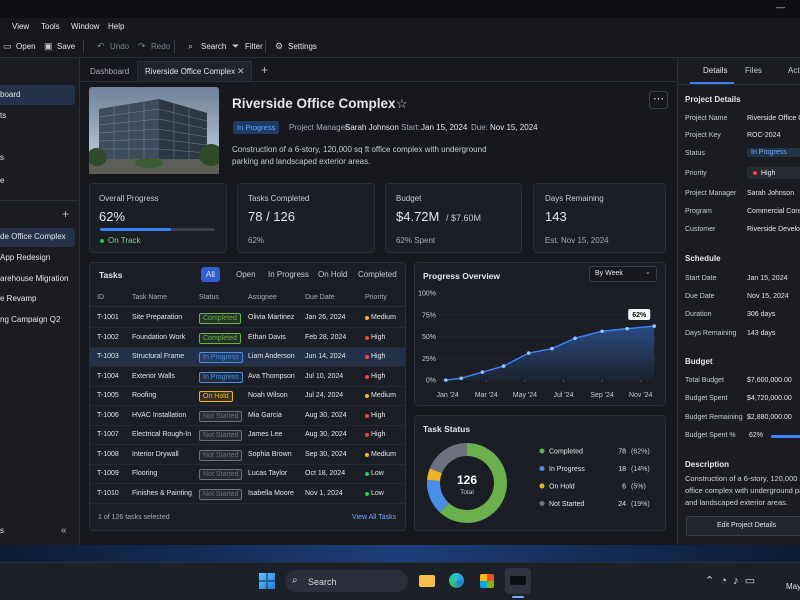  Describe the element at coordinates (487, 581) in the screenshot. I see `store-icon` at that location.